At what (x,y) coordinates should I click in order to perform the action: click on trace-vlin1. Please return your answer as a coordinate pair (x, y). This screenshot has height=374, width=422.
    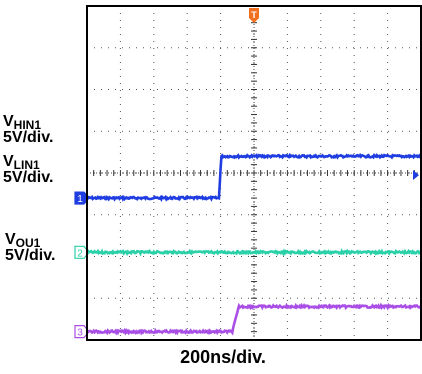
    Looking at the image, I should click on (254, 252).